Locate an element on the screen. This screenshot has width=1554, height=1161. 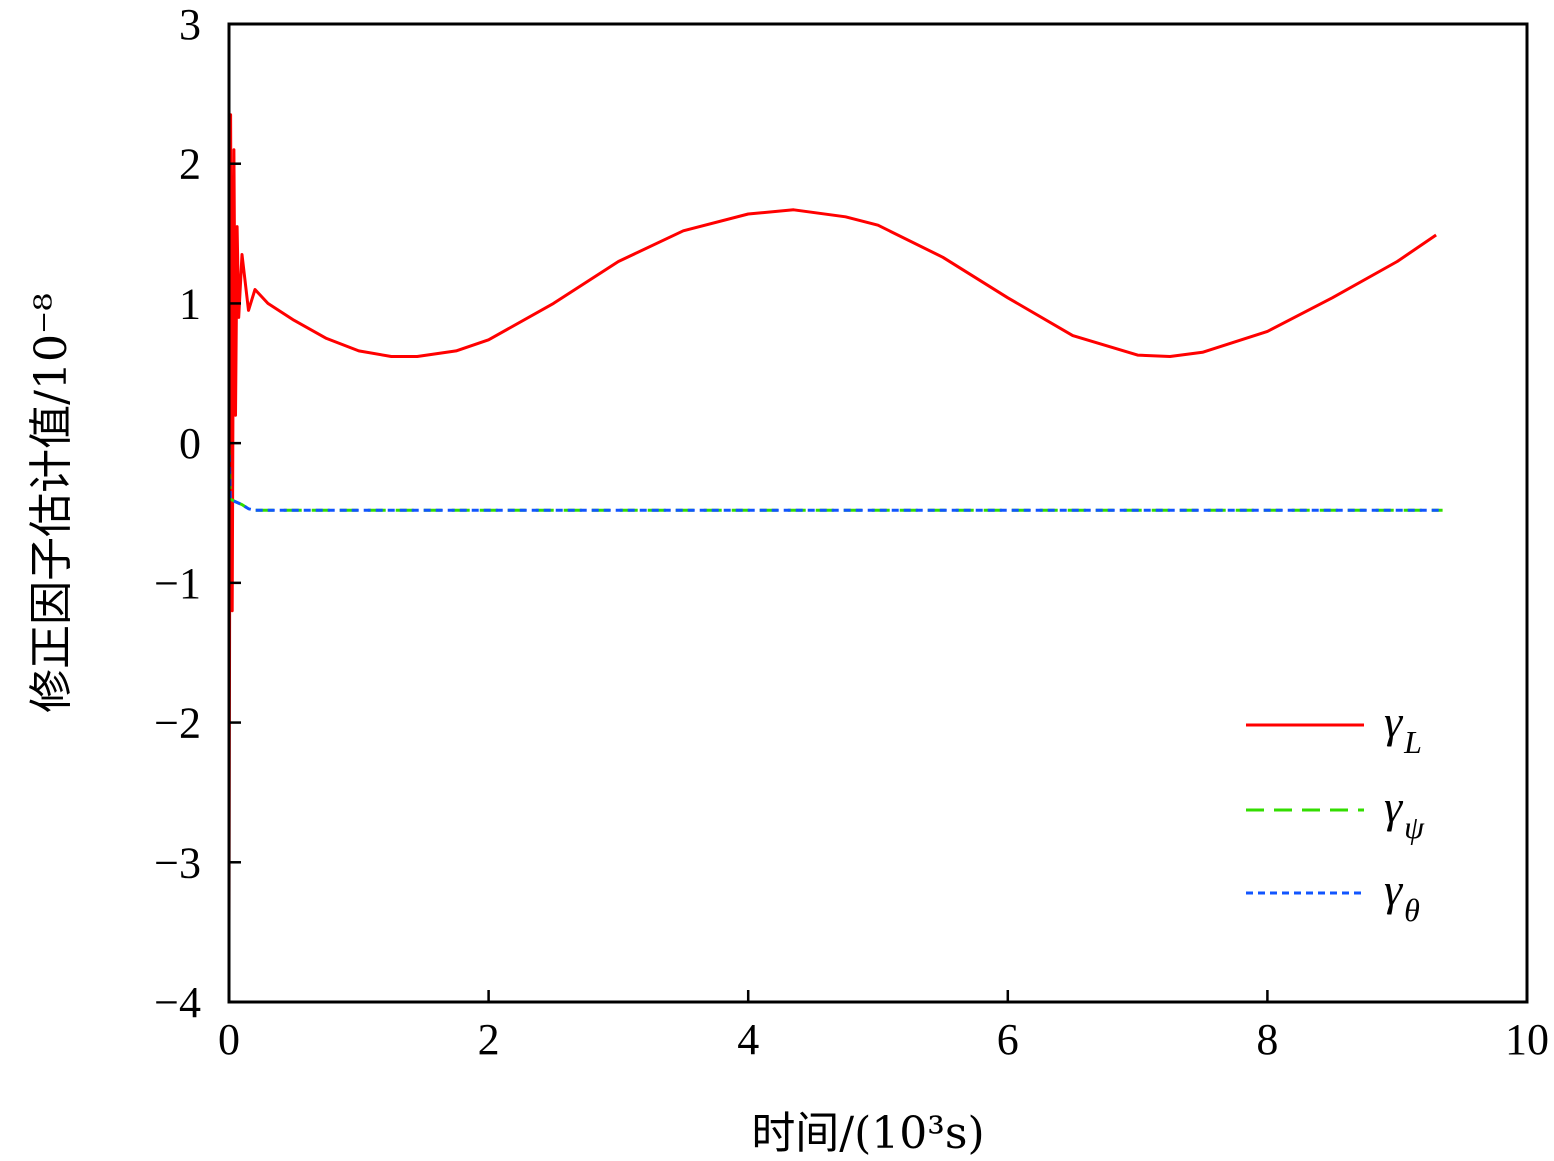
y-tick-label: 2 is located at coordinates (190, 164).